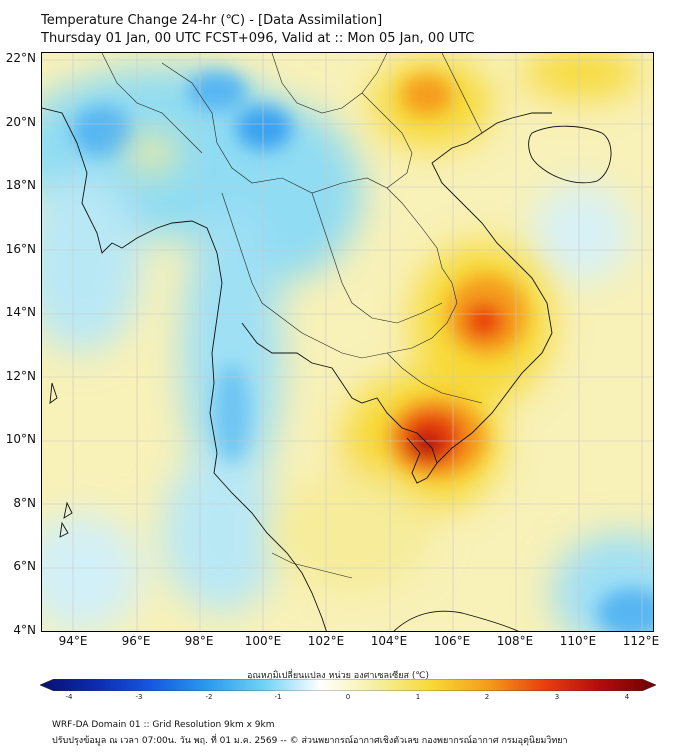 Image resolution: width=676 pixels, height=756 pixels. I want to click on lon-label: 96°E, so click(136, 641).